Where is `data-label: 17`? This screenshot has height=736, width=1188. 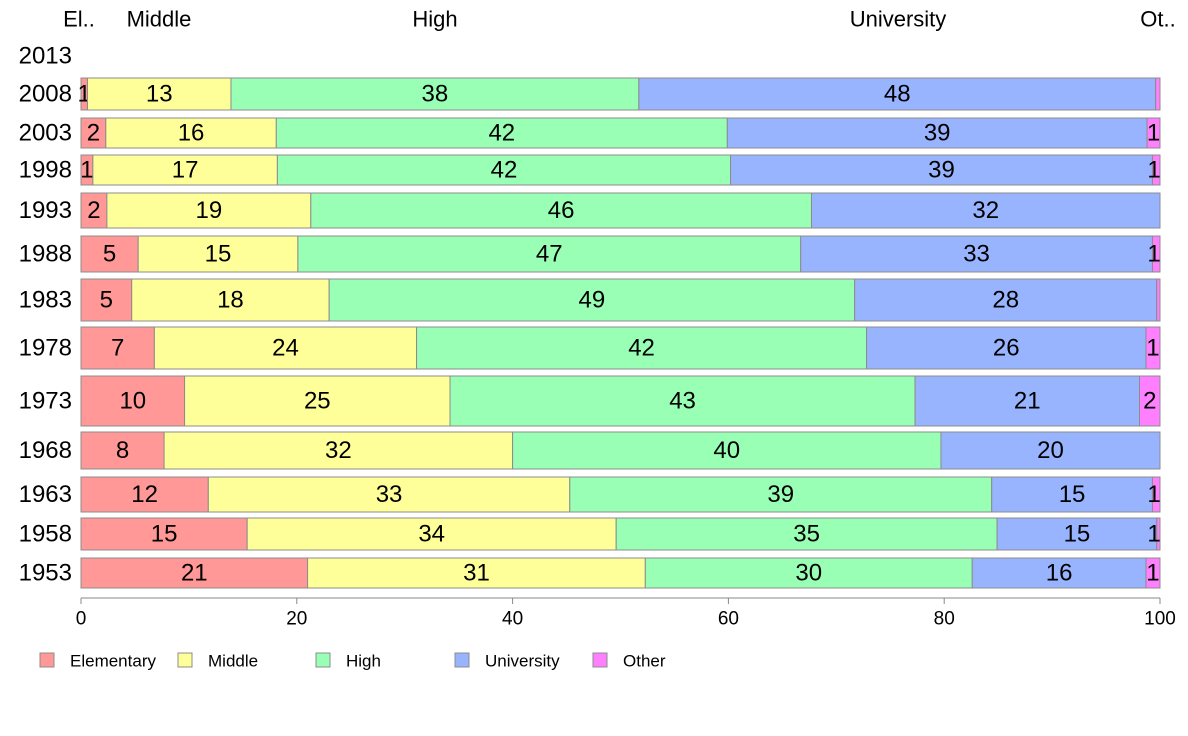
data-label: 17 is located at coordinates (185, 170).